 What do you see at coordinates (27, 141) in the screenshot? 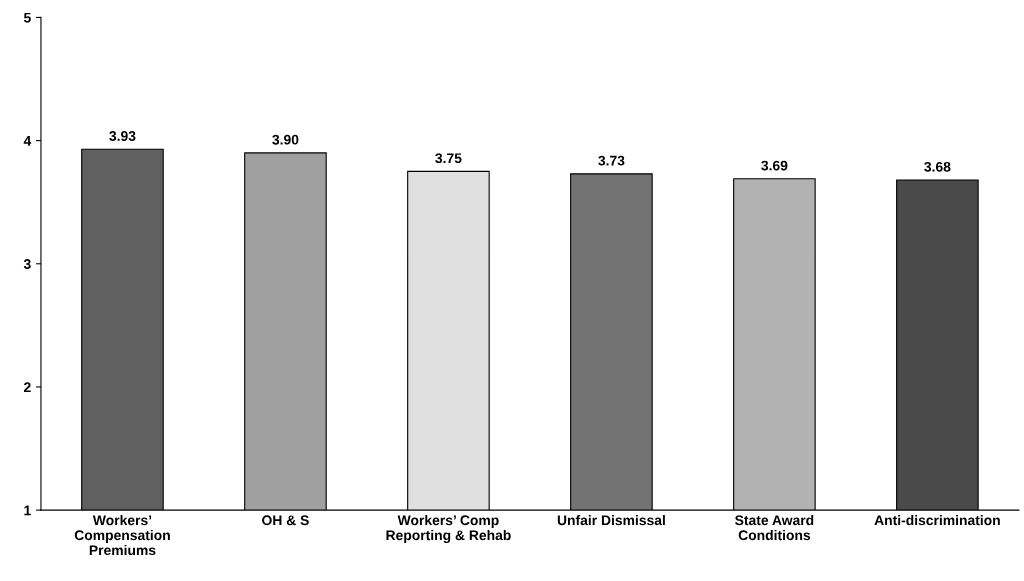
I see `y-tick-label: 4` at bounding box center [27, 141].